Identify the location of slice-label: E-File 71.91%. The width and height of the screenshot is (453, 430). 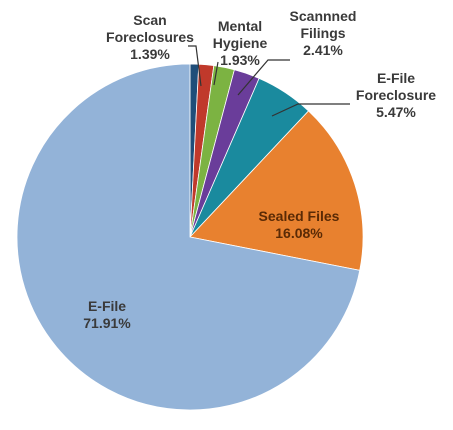
(107, 315).